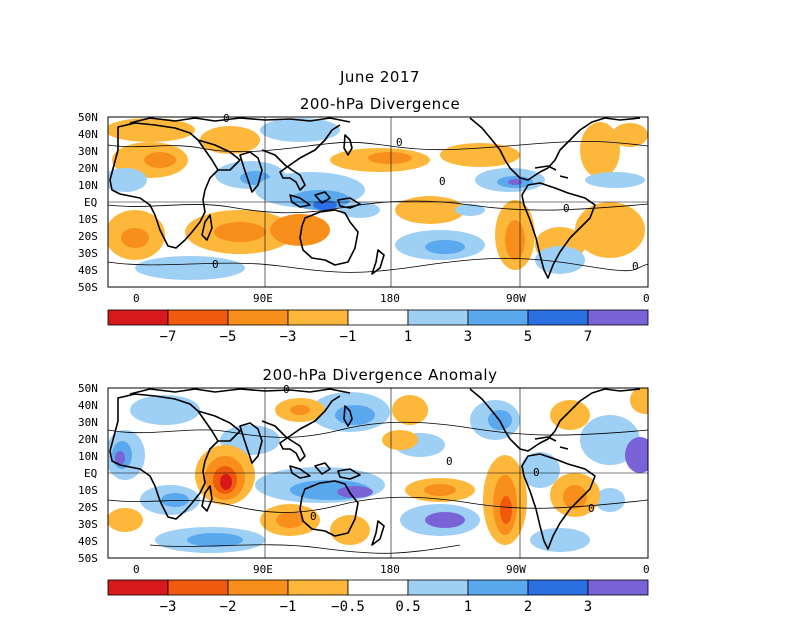  I want to click on colorbar-tick-label: −7, so click(168, 337).